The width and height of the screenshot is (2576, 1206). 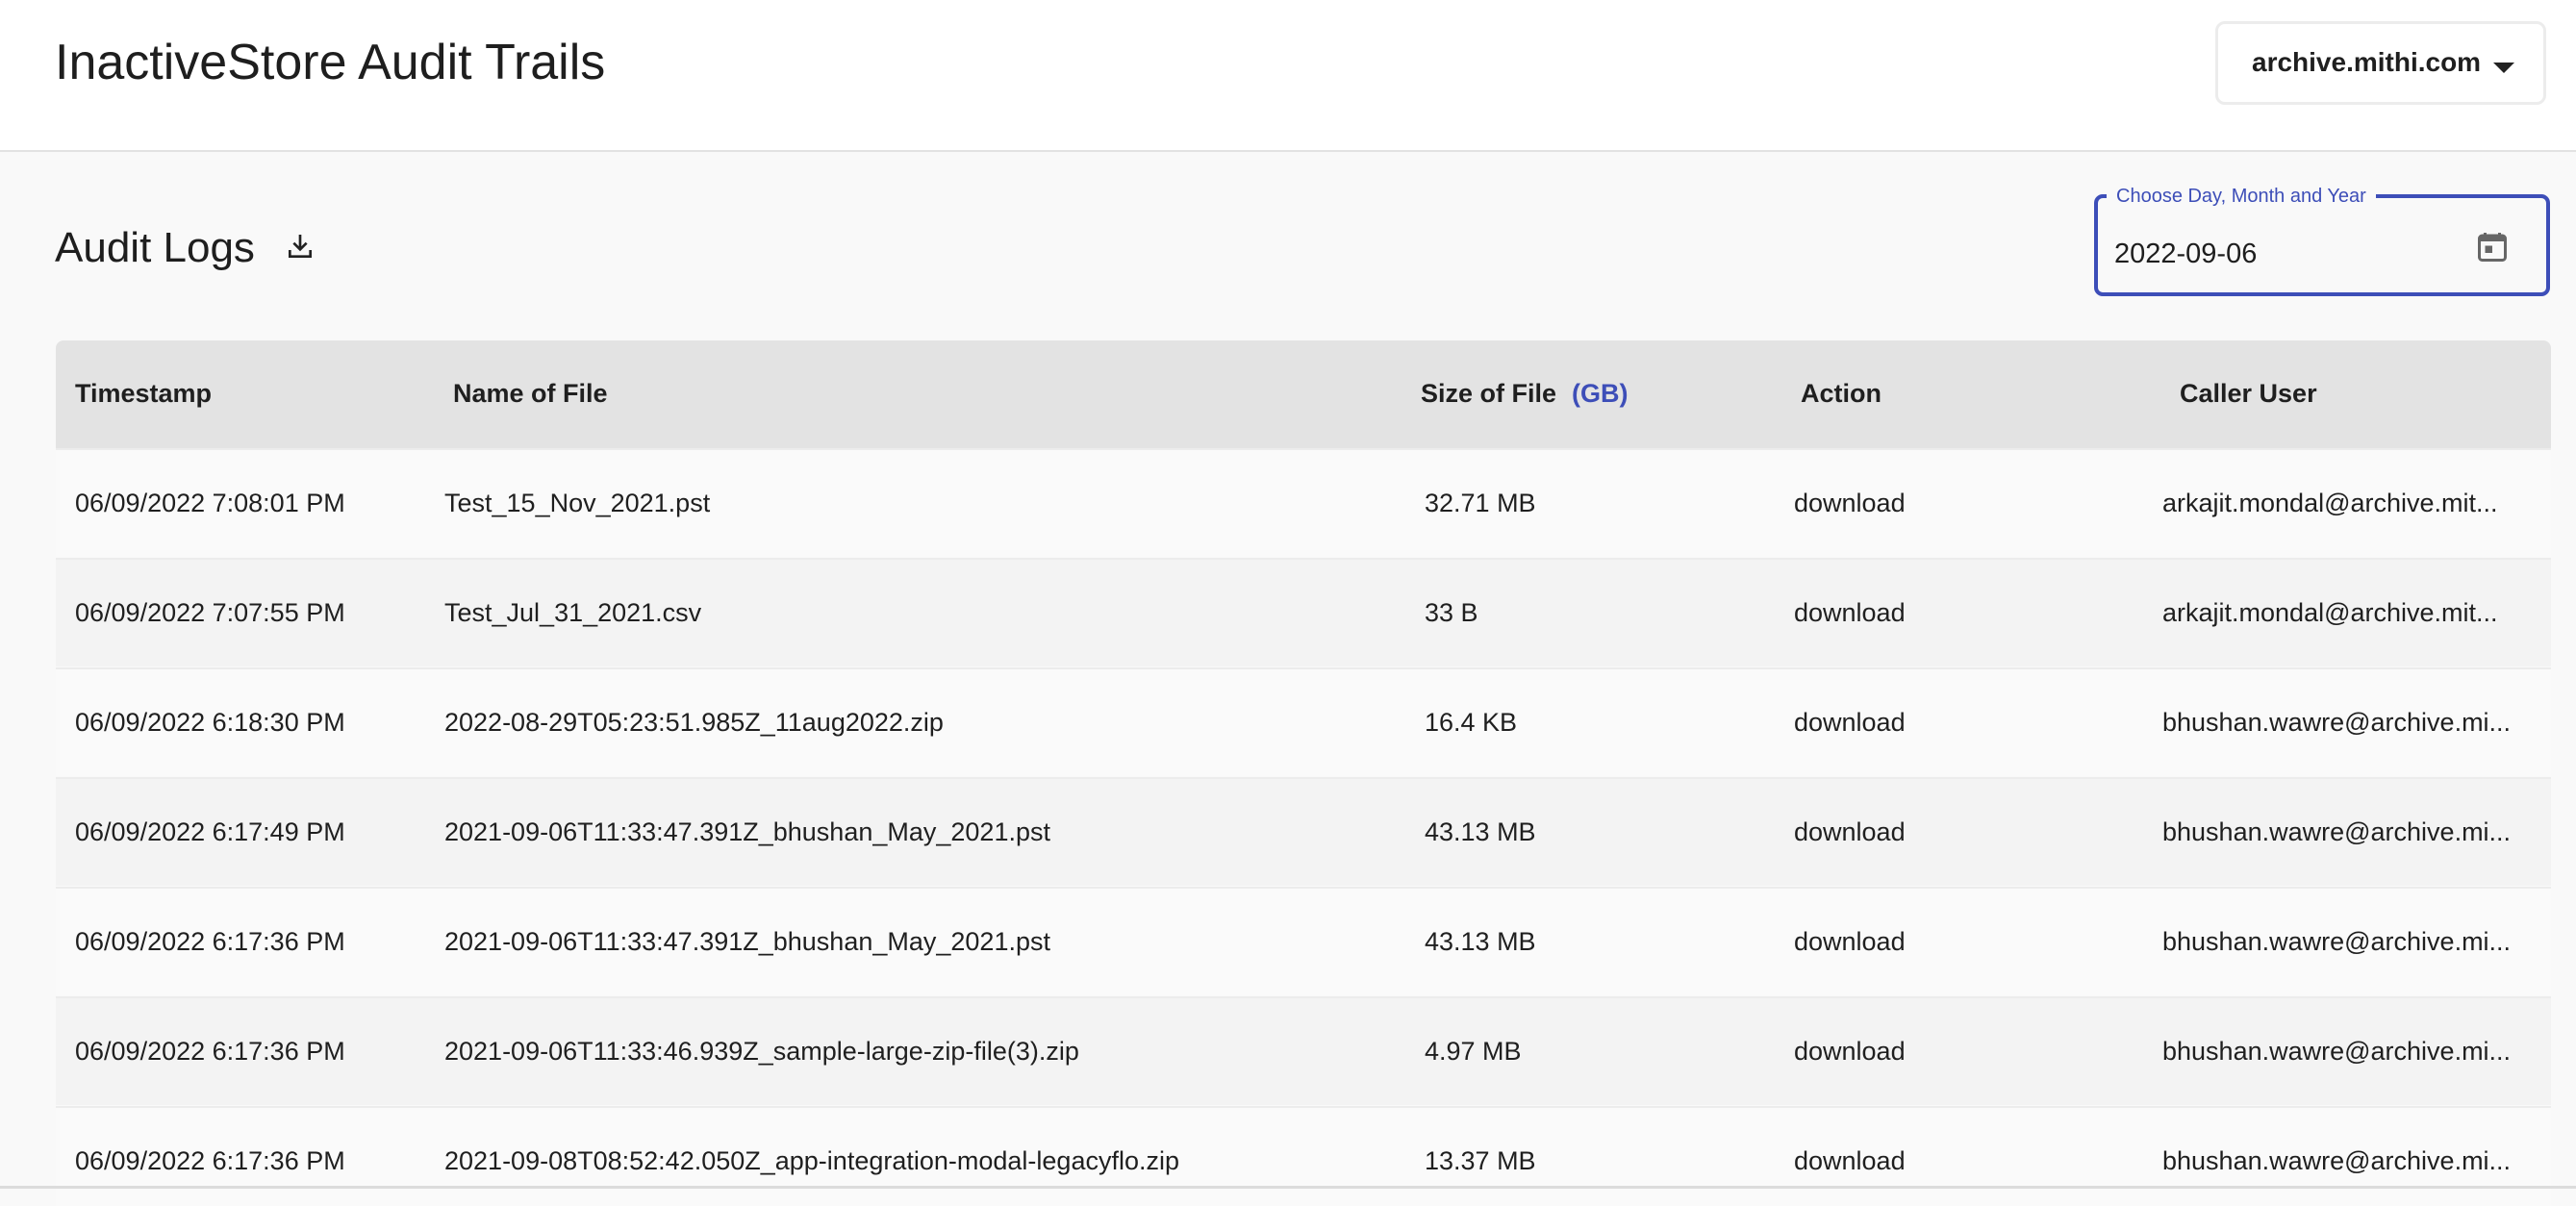 What do you see at coordinates (210, 723) in the screenshot?
I see `timestamp-cell: 06/09/2022 6:18:30 PM` at bounding box center [210, 723].